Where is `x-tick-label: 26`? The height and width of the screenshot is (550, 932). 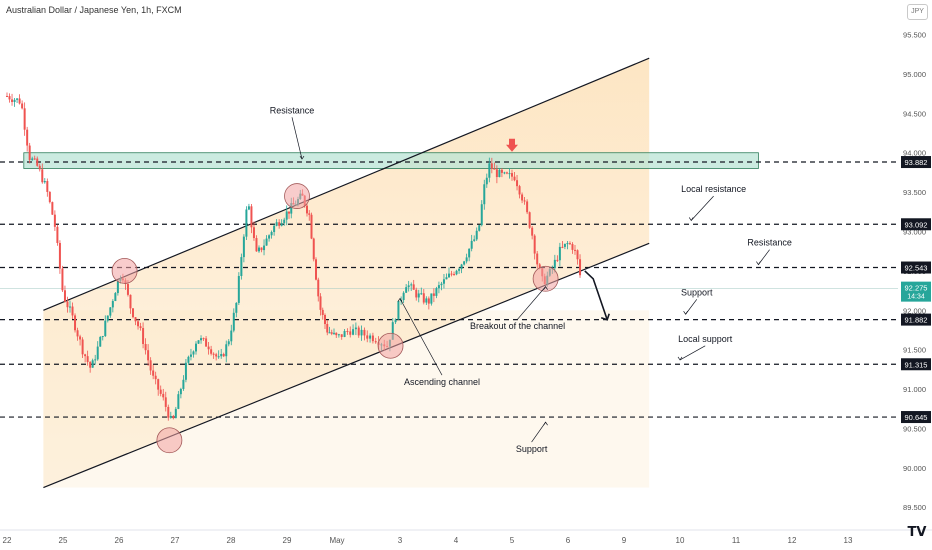 x-tick-label: 26 is located at coordinates (119, 540).